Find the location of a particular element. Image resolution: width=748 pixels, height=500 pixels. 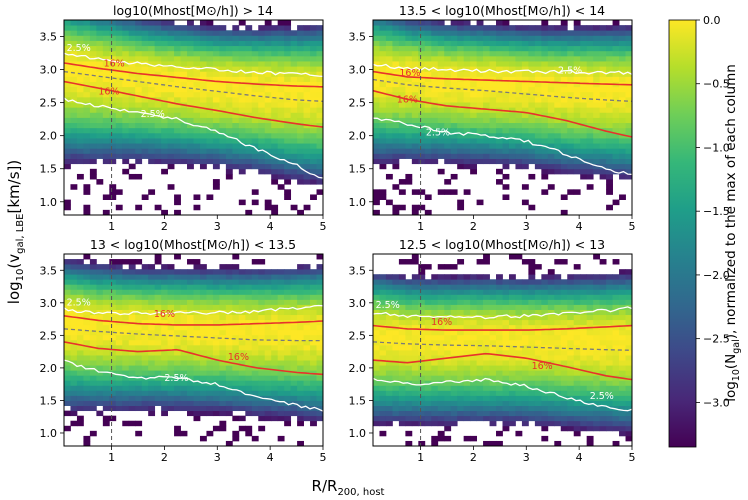

x-tick-label: 2 is located at coordinates (473, 226).